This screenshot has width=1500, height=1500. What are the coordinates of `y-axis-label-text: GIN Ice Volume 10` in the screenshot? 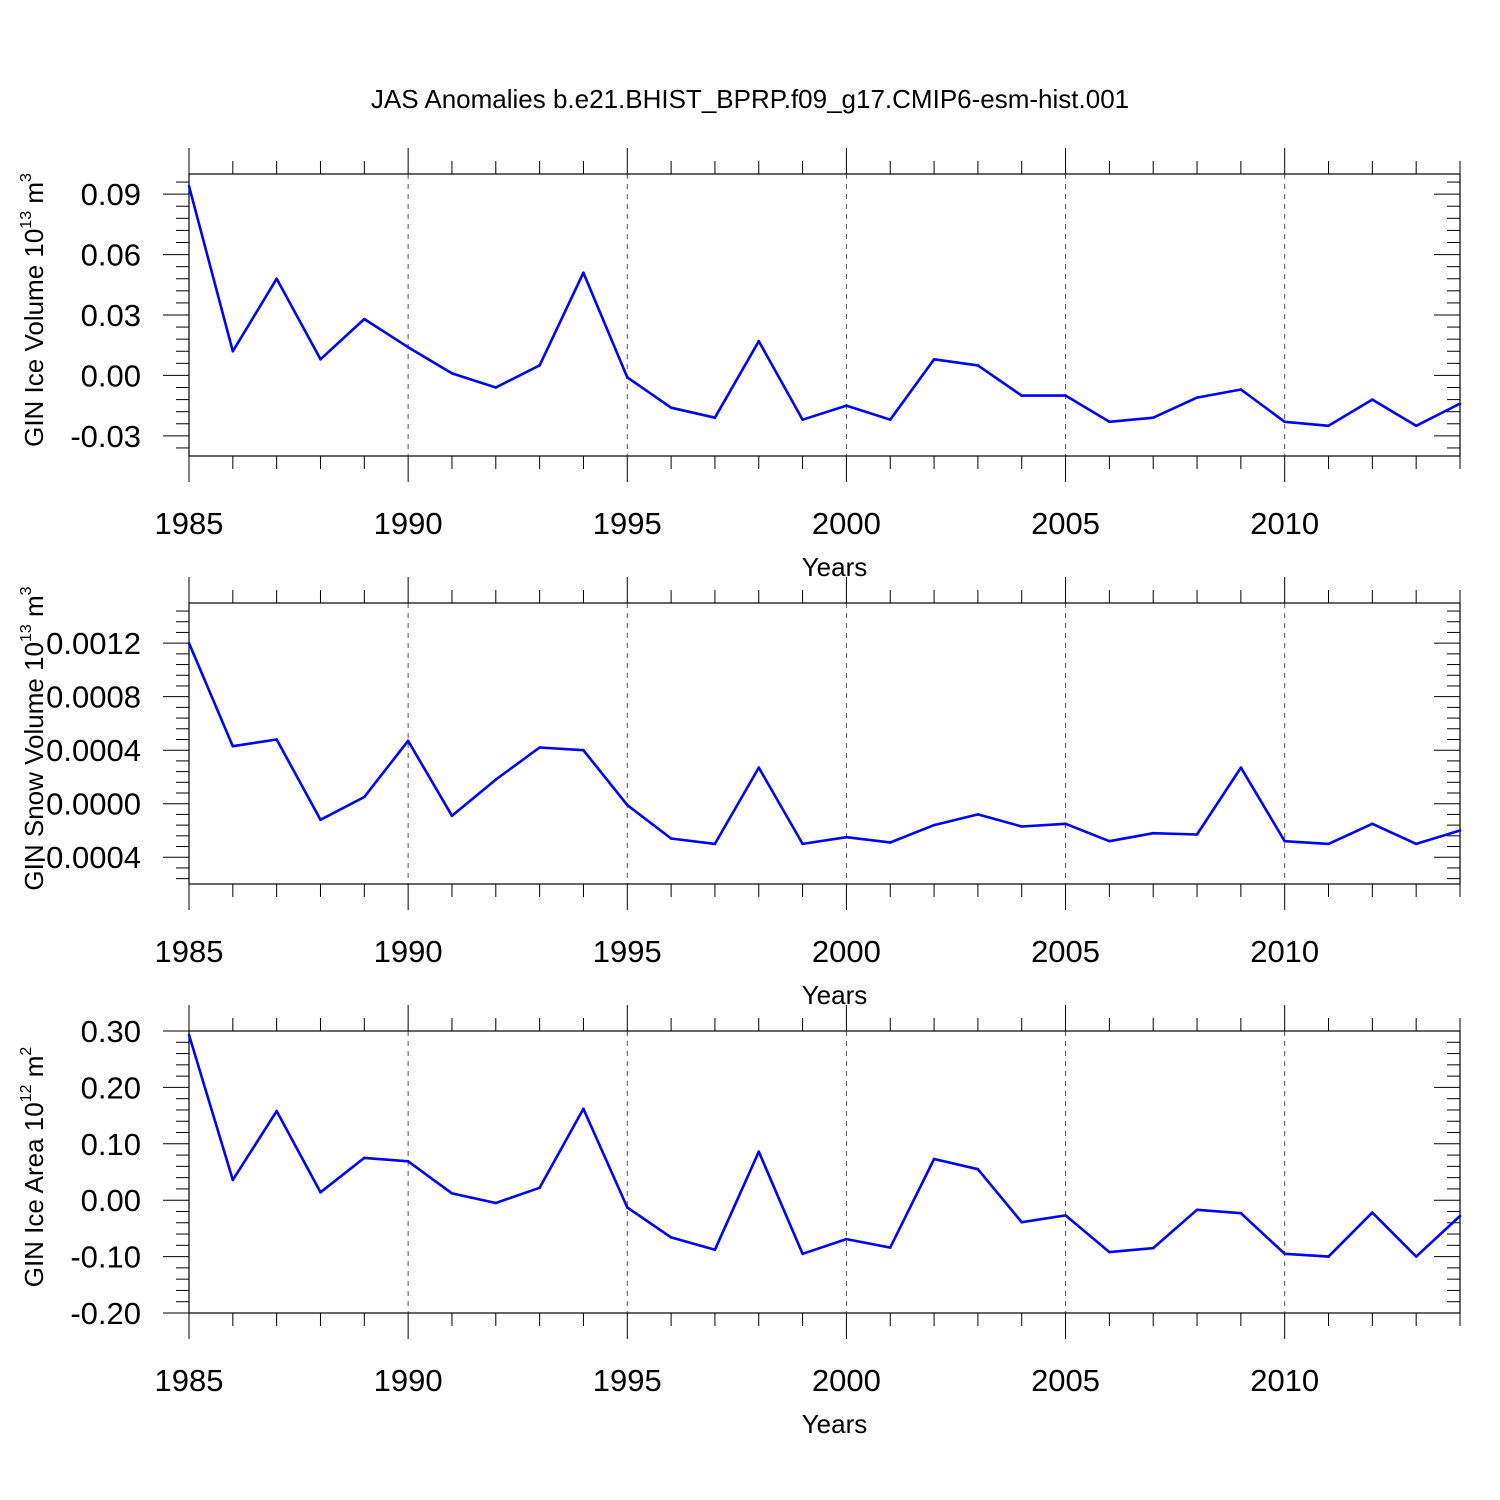 It's located at (34, 338).